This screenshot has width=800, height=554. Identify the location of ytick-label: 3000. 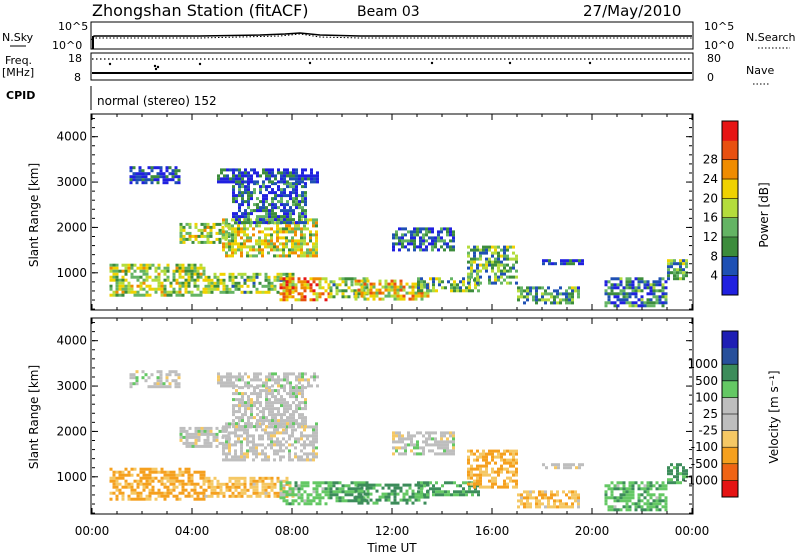
(71, 386).